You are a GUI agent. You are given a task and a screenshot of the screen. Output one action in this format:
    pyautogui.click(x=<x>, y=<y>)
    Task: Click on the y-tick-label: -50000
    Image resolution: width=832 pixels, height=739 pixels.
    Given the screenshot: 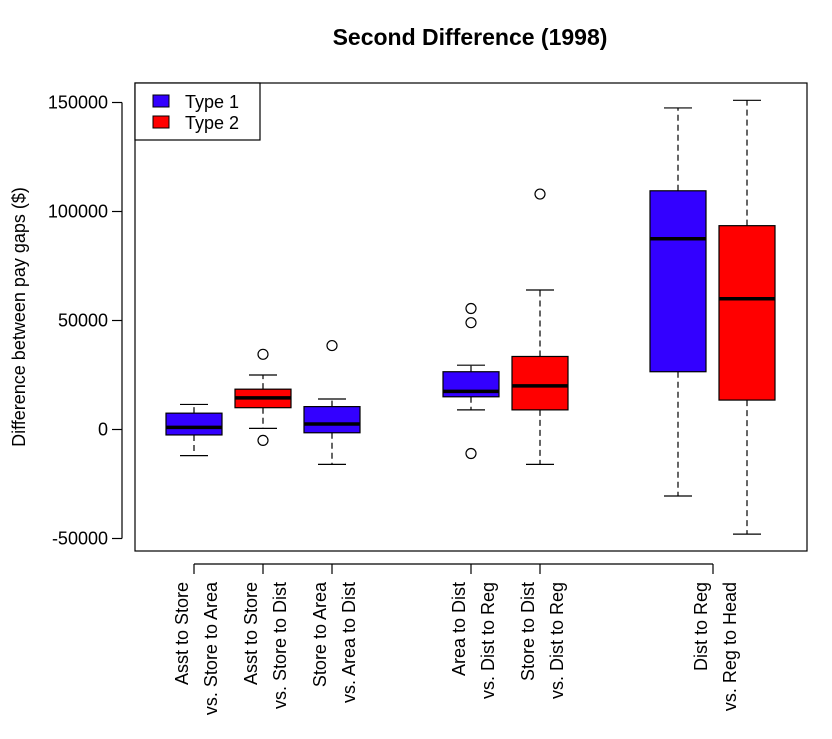 What is the action you would take?
    pyautogui.click(x=80, y=539)
    